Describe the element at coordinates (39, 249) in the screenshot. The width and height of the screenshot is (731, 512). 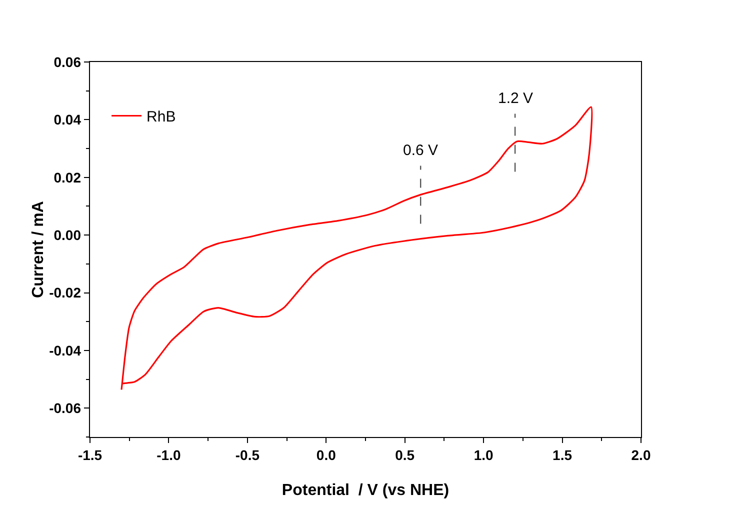
I see `y-axis-title: Current / mA` at that location.